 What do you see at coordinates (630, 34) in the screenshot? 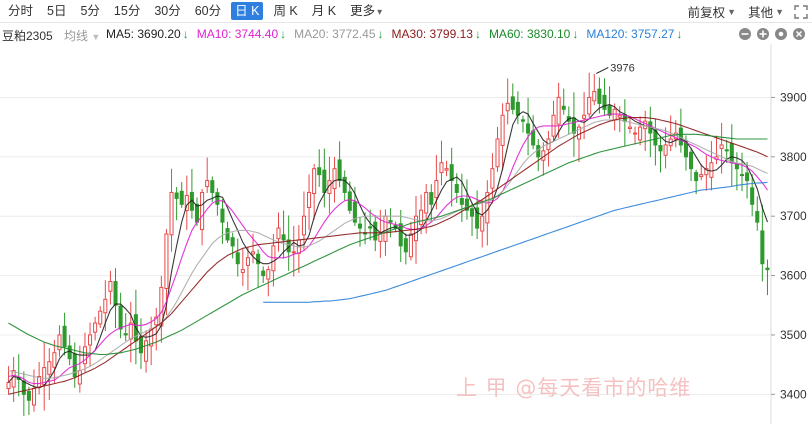
I see `ma-label: MA120: 3757.27` at bounding box center [630, 34].